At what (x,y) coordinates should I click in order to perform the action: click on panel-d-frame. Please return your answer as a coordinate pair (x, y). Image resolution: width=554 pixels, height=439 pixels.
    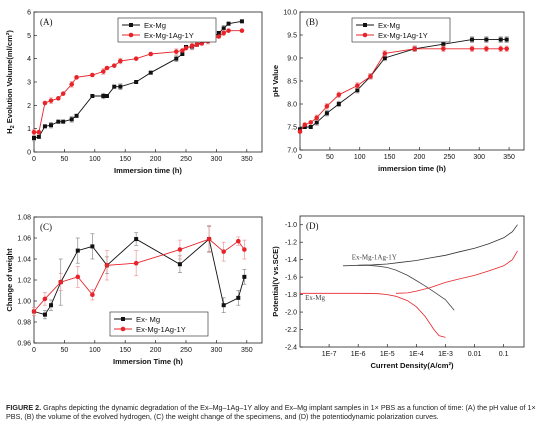
    Looking at the image, I should click on (412, 281).